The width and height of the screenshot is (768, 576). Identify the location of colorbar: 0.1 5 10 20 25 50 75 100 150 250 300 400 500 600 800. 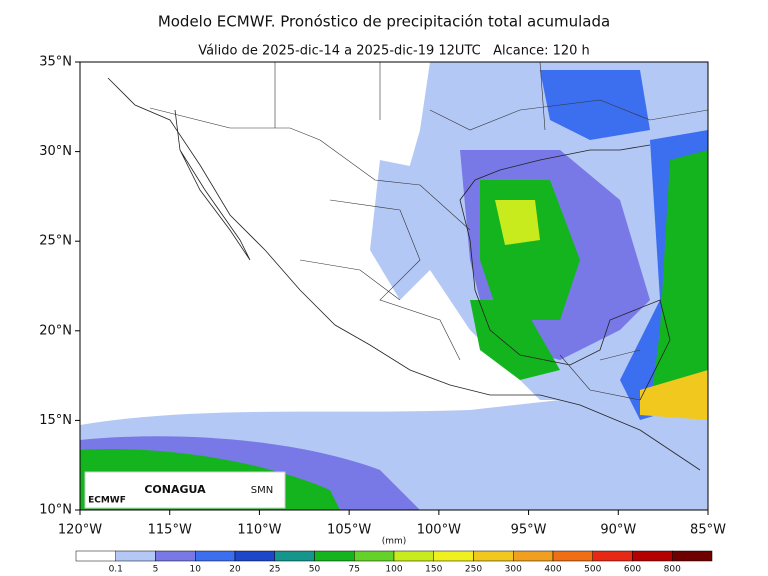
(394, 562).